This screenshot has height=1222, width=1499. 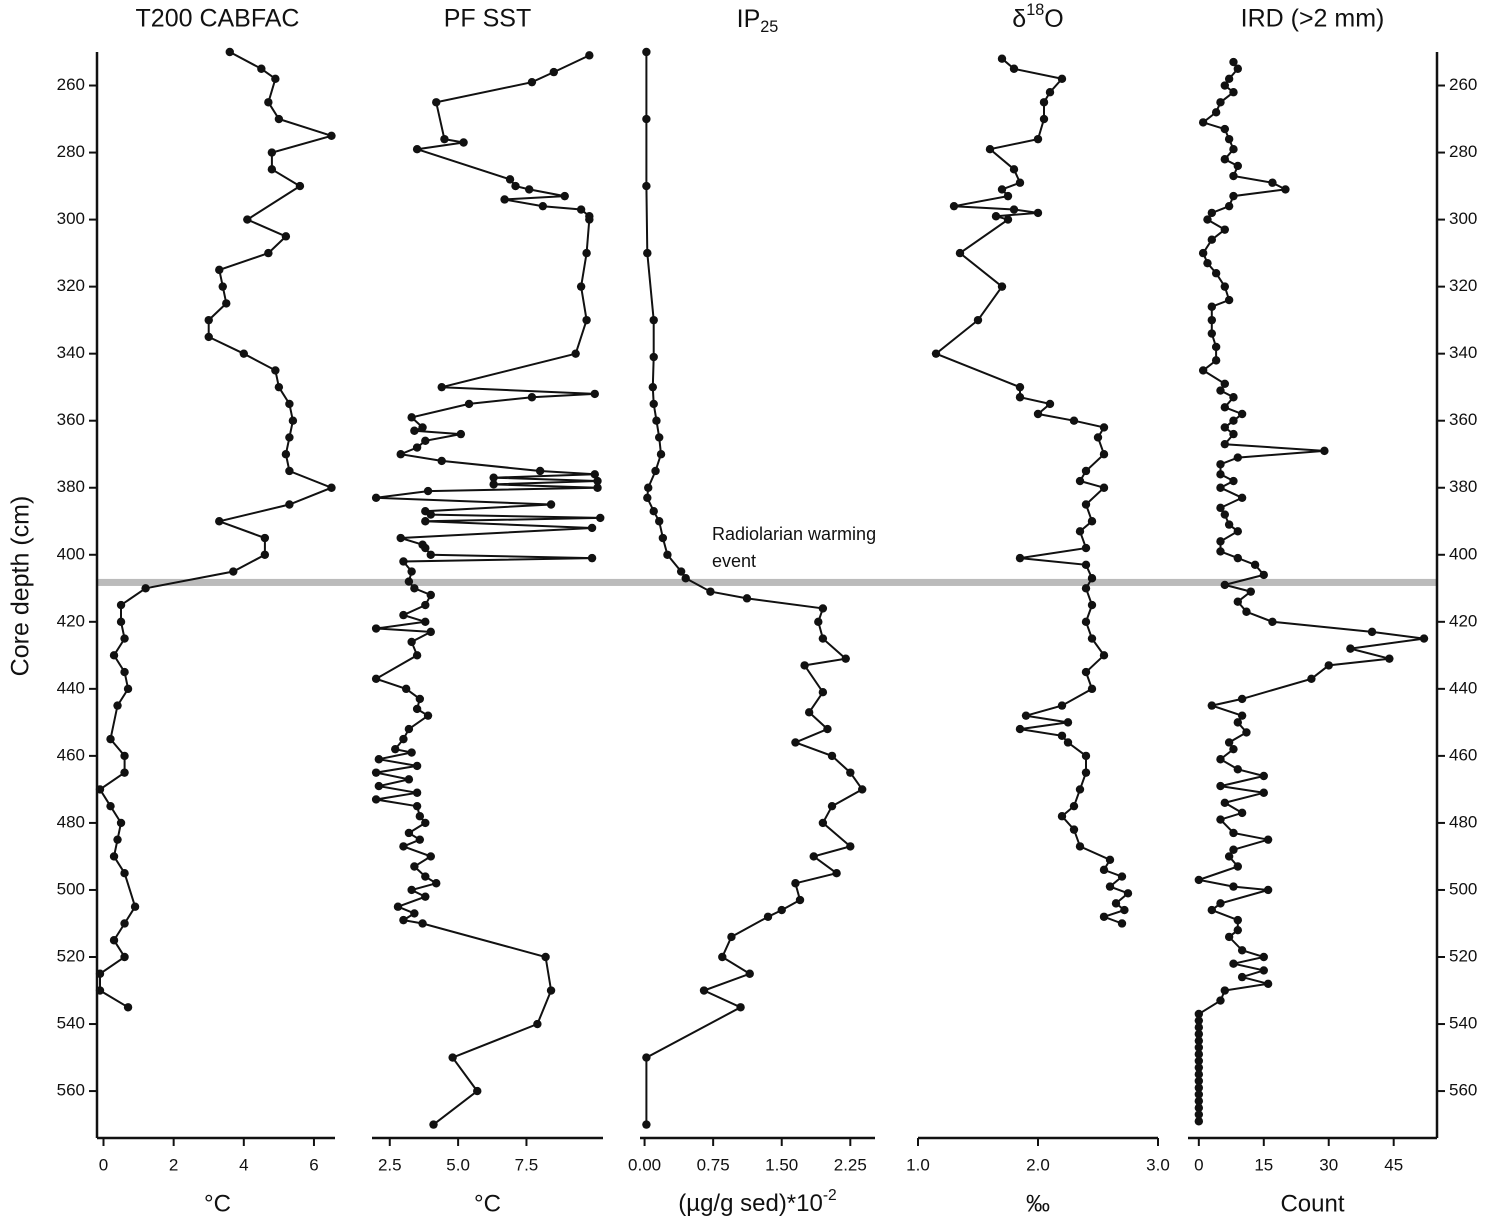 What do you see at coordinates (1463, 419) in the screenshot?
I see `y-tick-label: 360` at bounding box center [1463, 419].